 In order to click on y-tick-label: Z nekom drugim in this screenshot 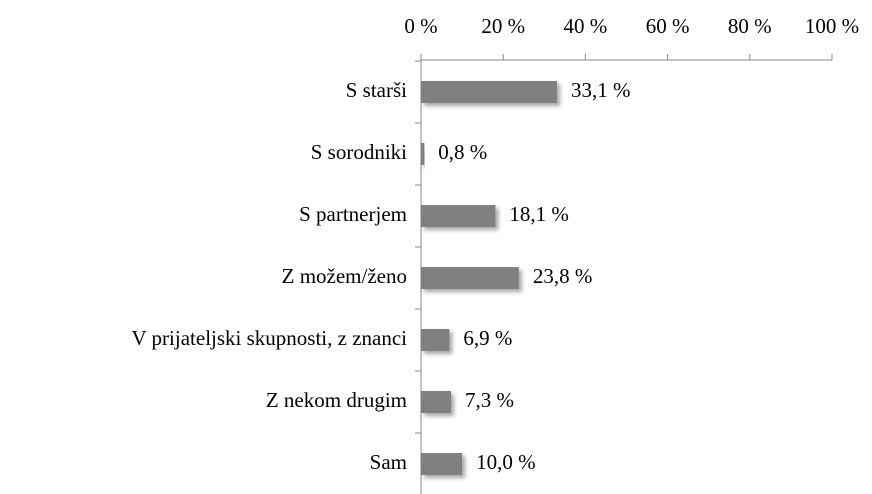, I will do `click(336, 400)`.